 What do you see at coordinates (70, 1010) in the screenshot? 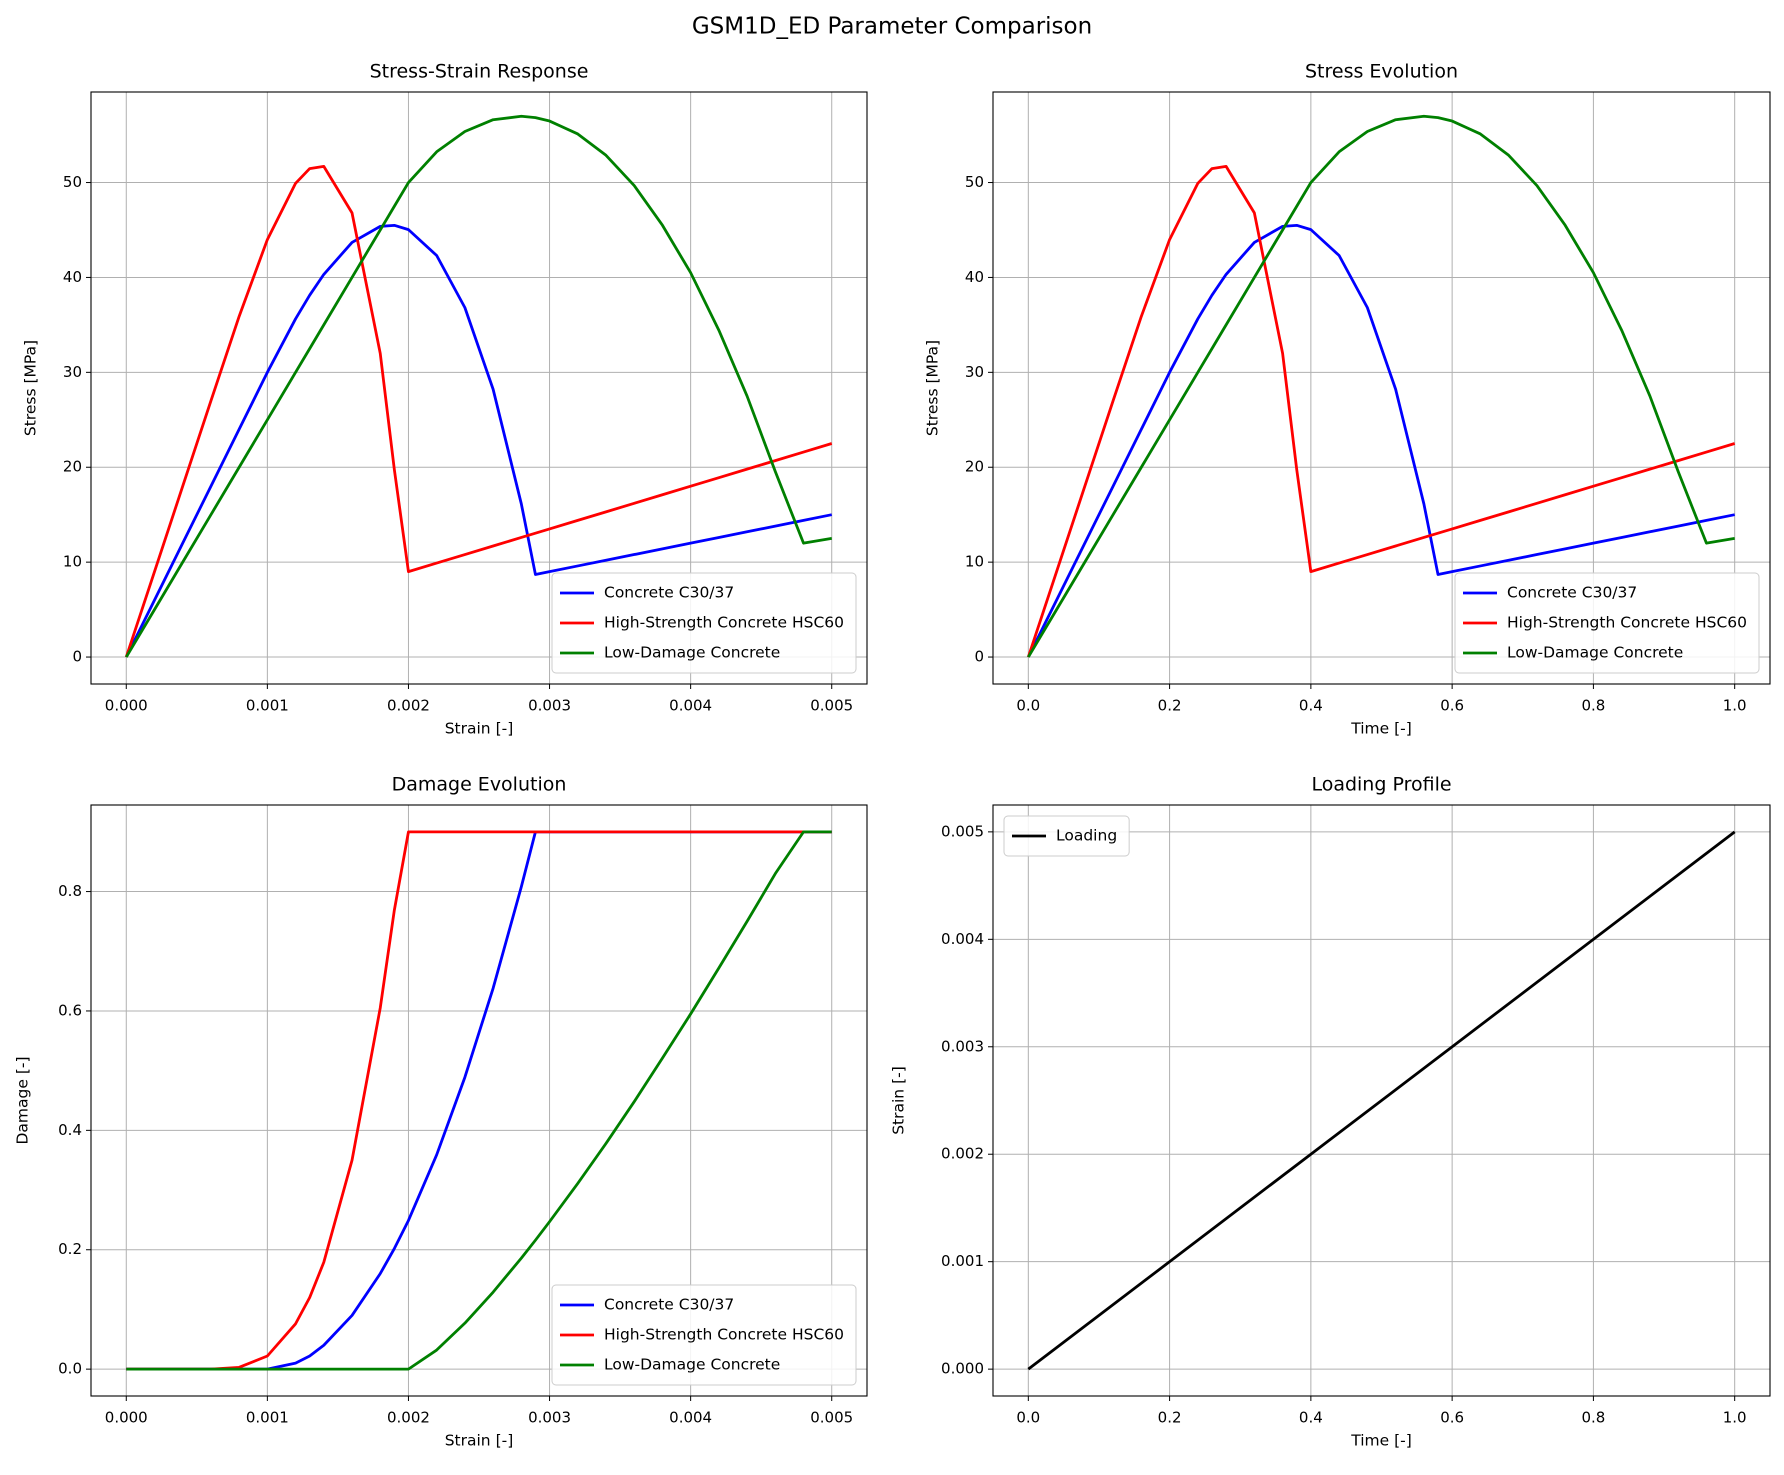
I see `y-tick-label: 0.6` at bounding box center [70, 1010].